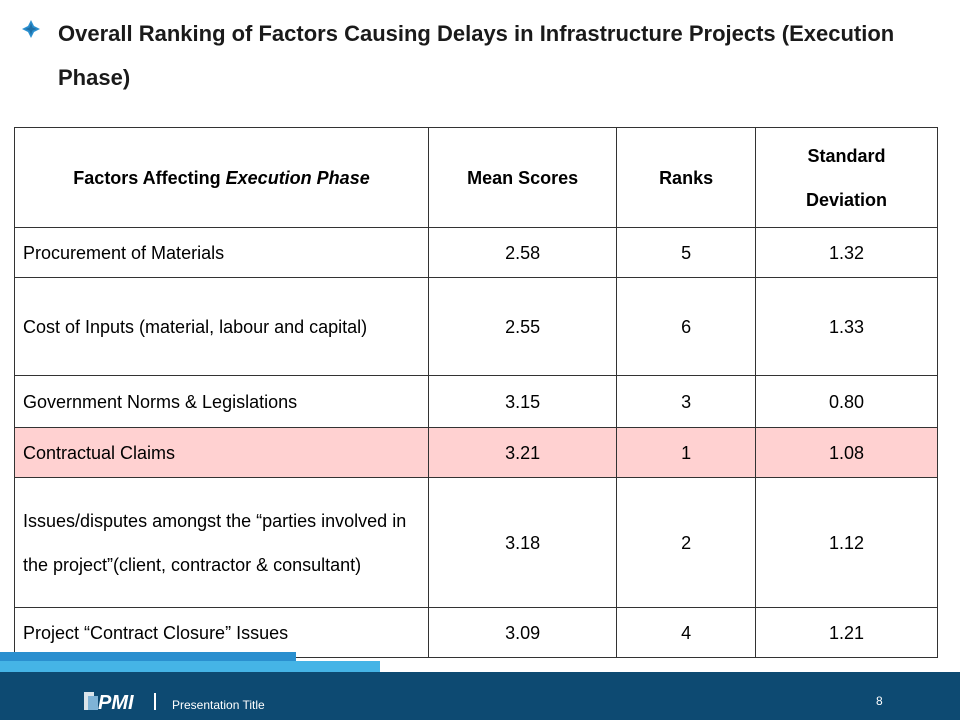  What do you see at coordinates (218, 705) in the screenshot?
I see `presentation-title: Presentation Title` at bounding box center [218, 705].